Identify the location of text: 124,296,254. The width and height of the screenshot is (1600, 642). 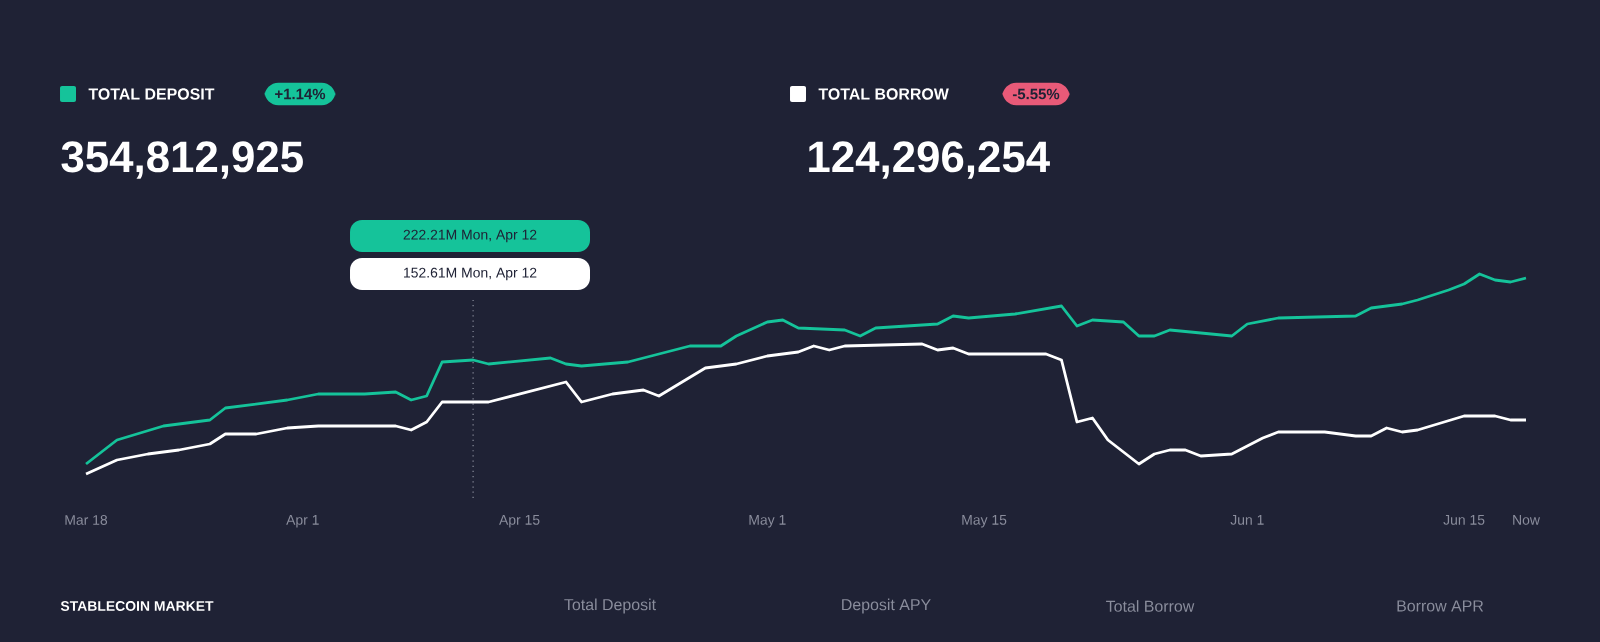
(929, 160).